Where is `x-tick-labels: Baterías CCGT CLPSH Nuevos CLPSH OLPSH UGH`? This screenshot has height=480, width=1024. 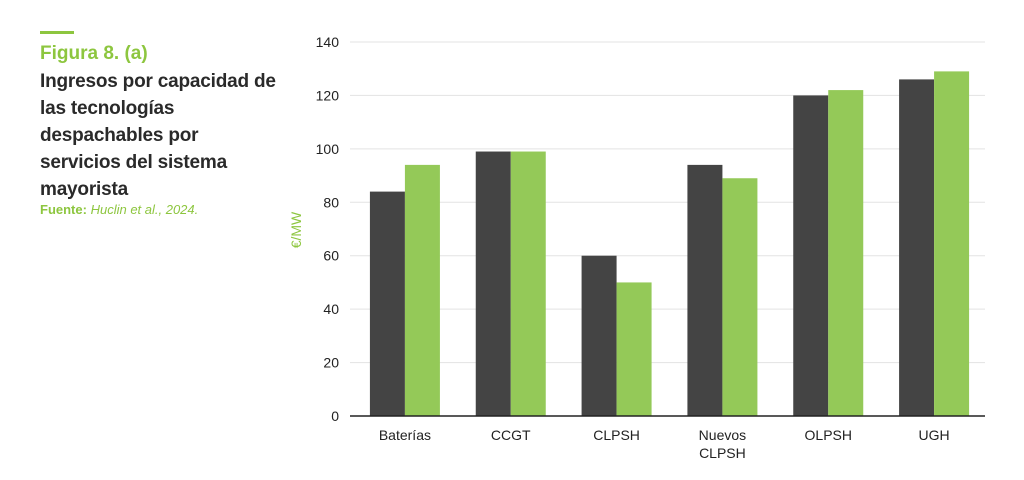 x-tick-labels: Baterías CCGT CLPSH Nuevos CLPSH OLPSH UGH is located at coordinates (664, 444).